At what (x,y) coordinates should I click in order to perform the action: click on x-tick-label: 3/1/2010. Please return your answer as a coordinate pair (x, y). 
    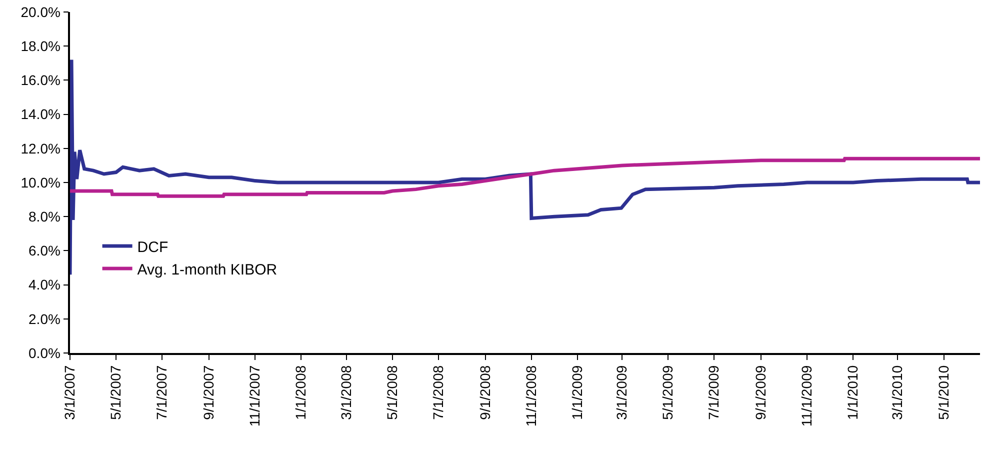
    Looking at the image, I should click on (897, 392).